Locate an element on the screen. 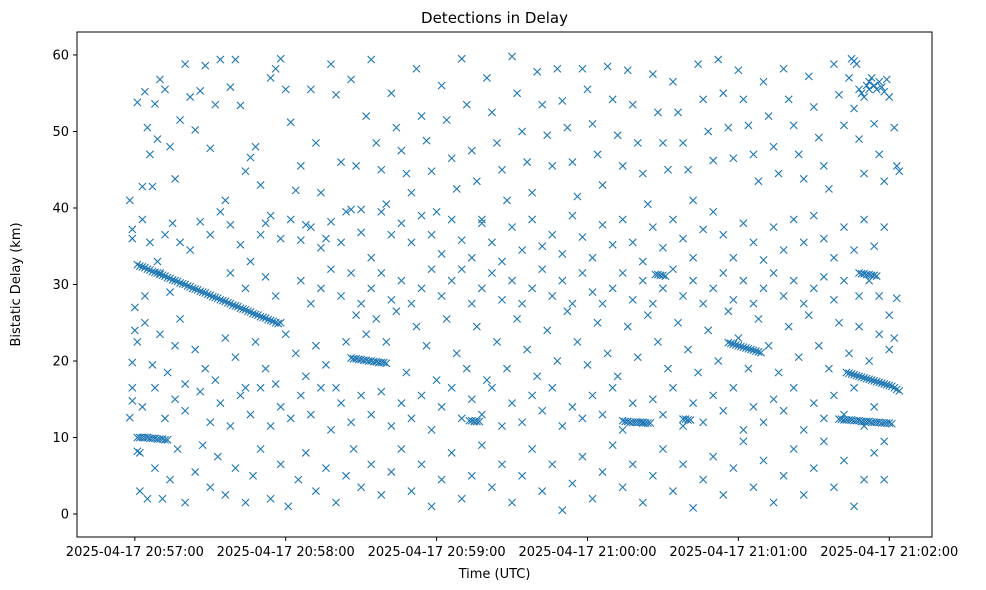 The height and width of the screenshot is (590, 986). y-tick-label: 30 is located at coordinates (60, 285).